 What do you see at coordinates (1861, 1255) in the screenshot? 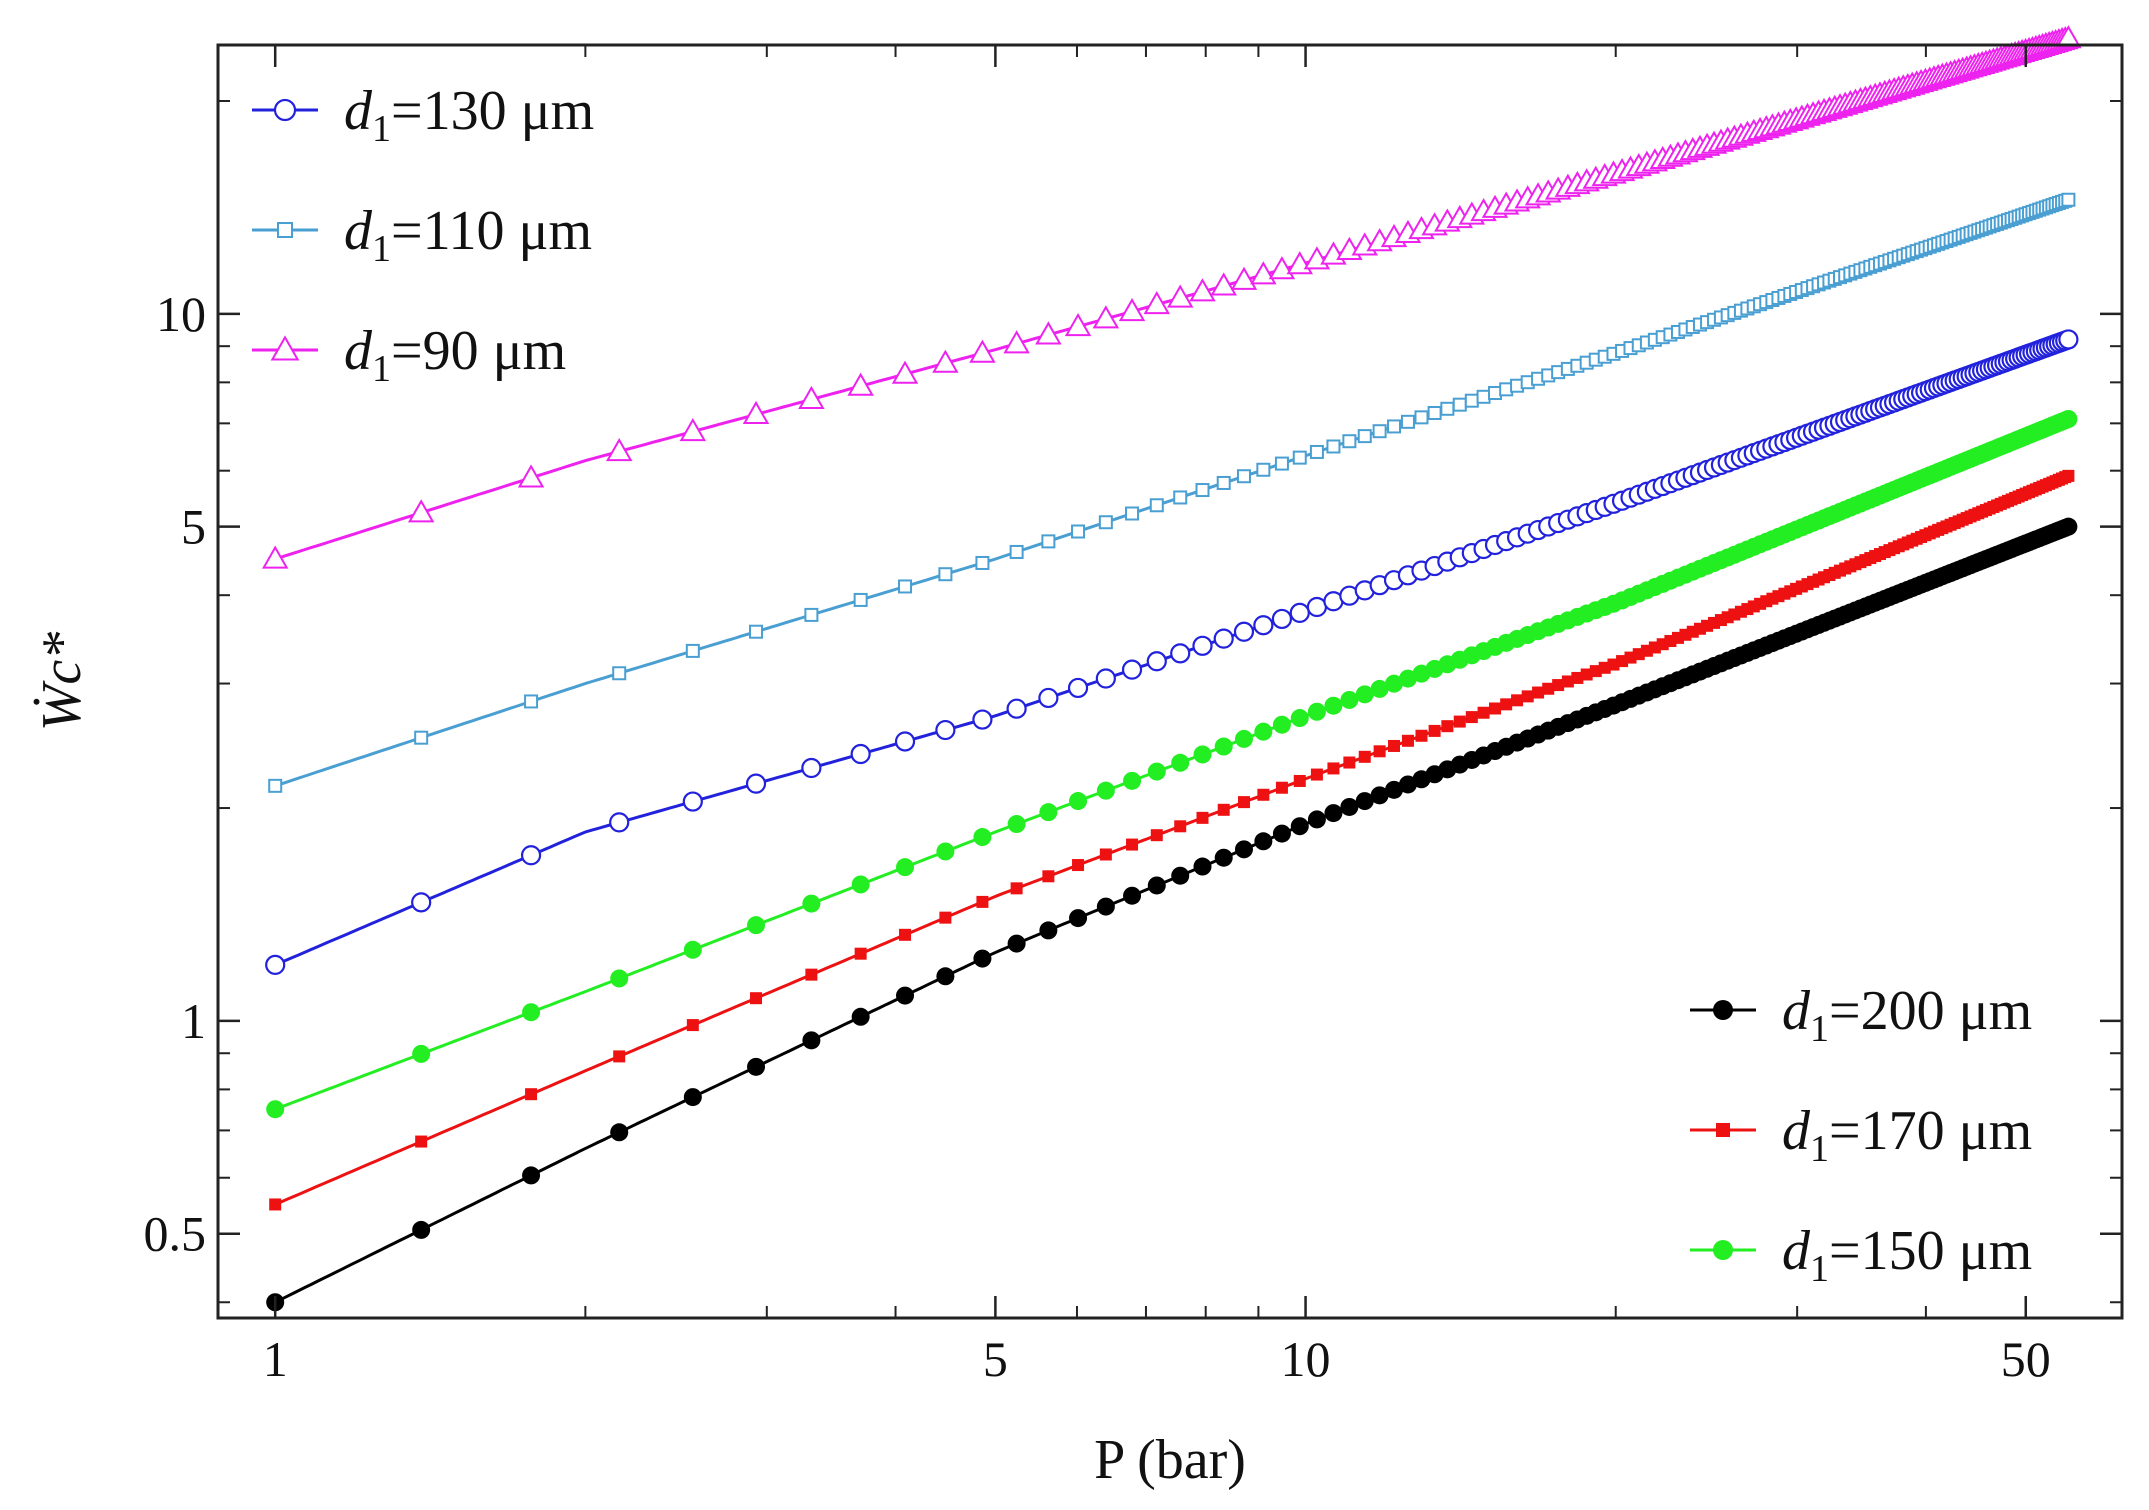
I see `legend-entry-150um: d1=150 μm` at bounding box center [1861, 1255].